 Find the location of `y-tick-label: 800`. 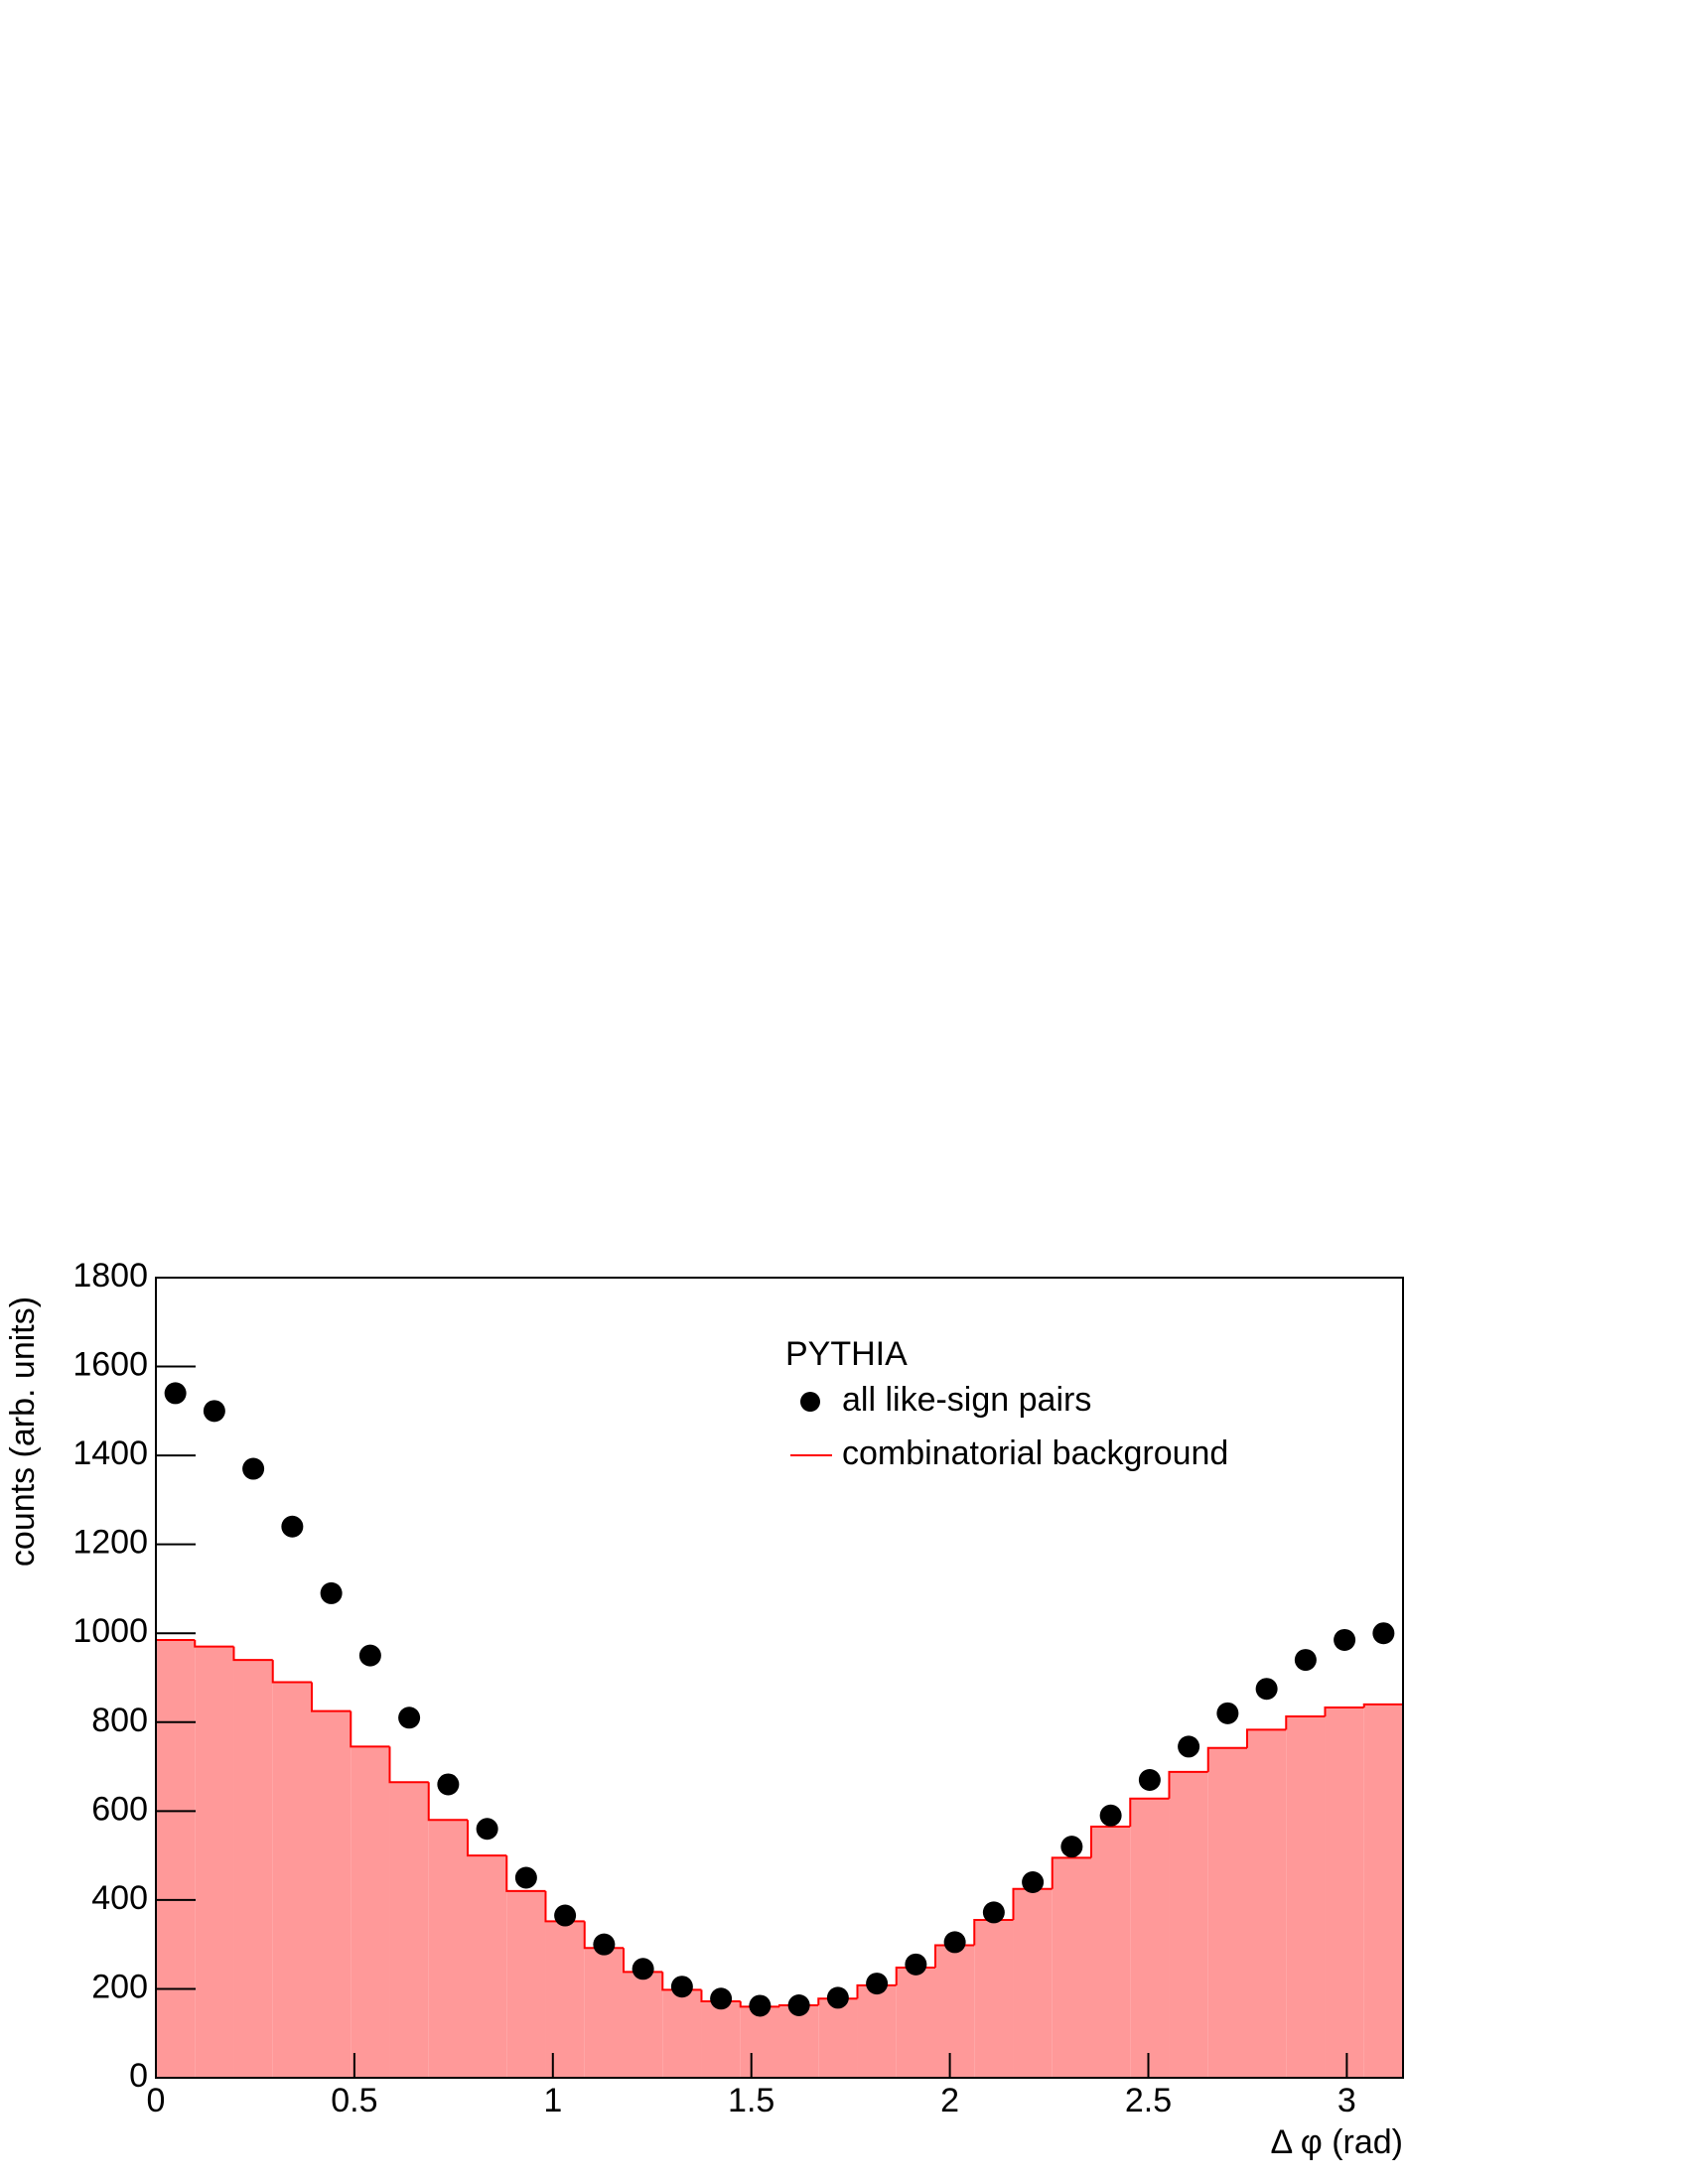

y-tick-label: 800 is located at coordinates (119, 1720).